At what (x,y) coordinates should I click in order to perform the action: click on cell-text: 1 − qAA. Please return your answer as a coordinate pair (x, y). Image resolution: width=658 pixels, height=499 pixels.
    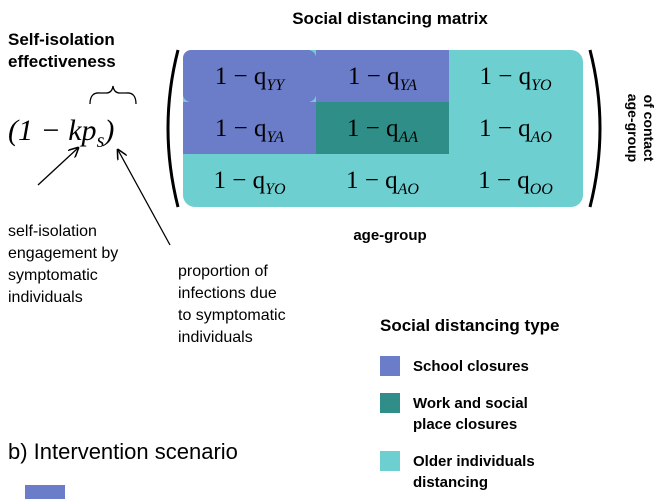
    Looking at the image, I should click on (382, 130).